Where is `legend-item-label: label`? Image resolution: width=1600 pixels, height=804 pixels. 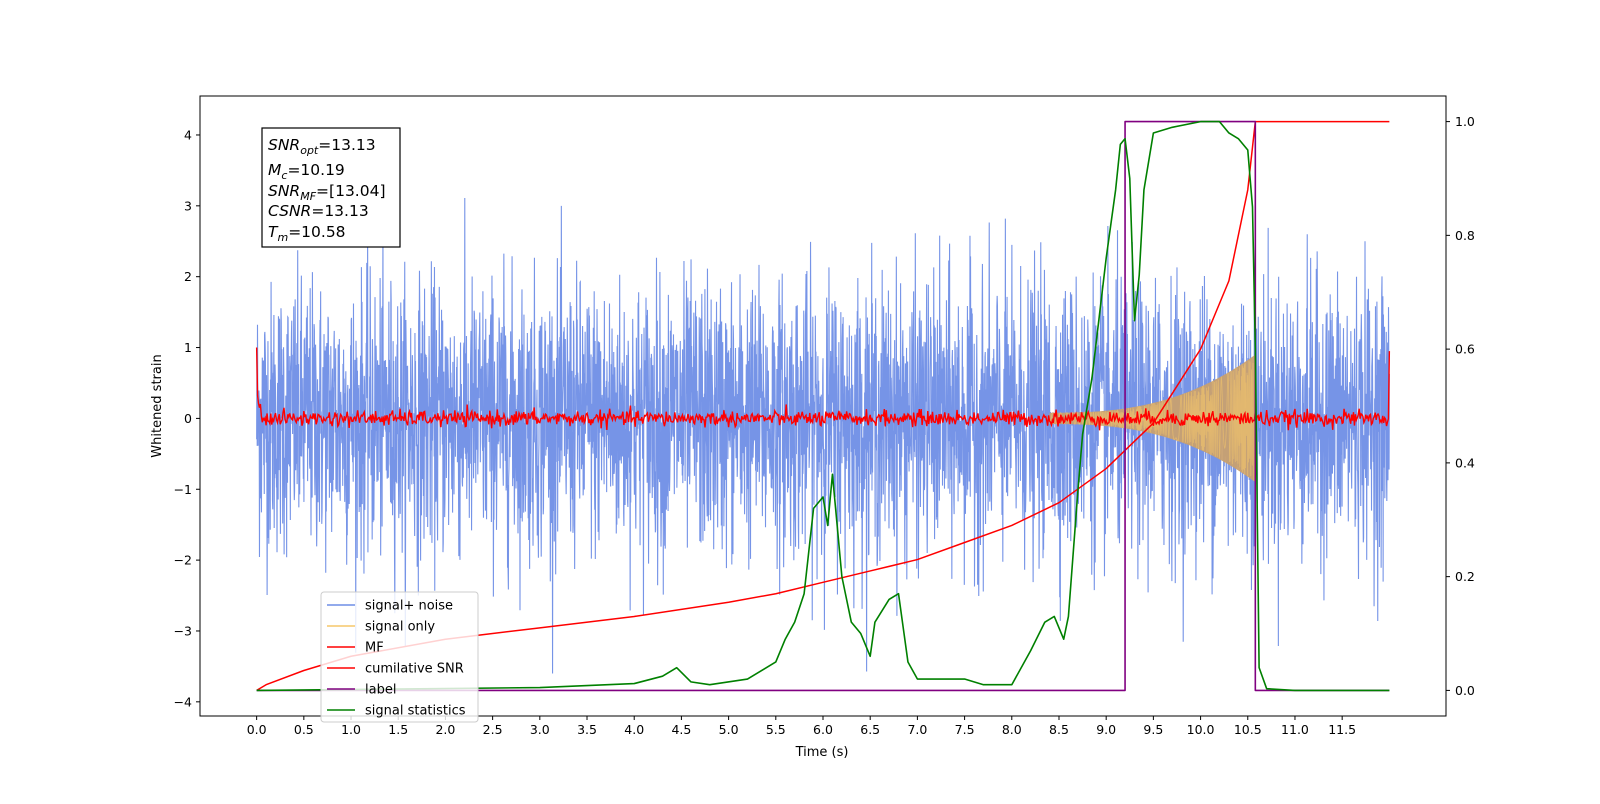 legend-item-label: label is located at coordinates (361, 690).